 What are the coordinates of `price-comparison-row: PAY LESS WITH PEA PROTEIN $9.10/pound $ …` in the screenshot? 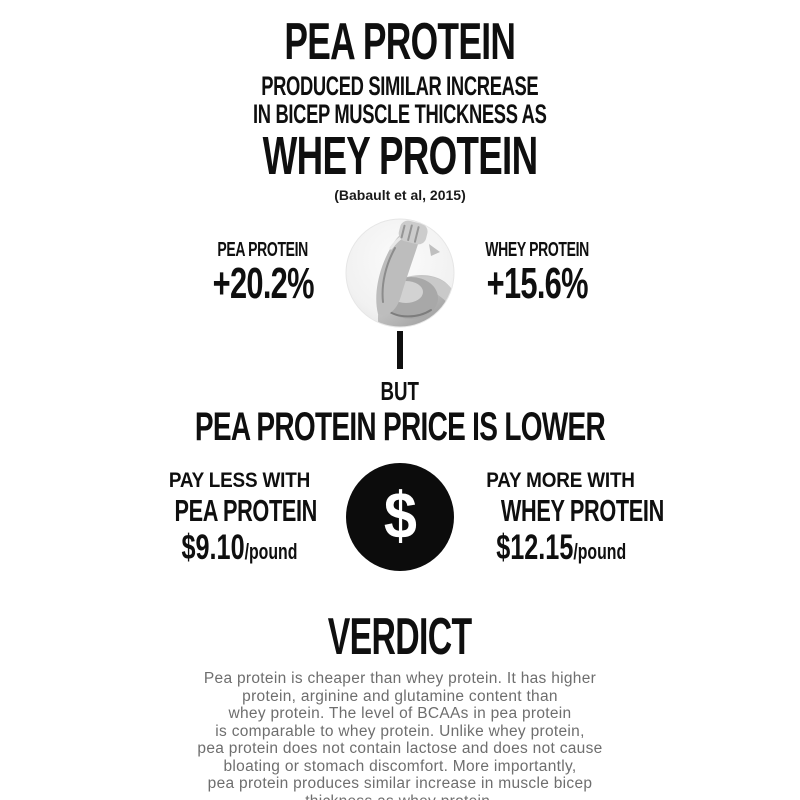 It's located at (400, 517).